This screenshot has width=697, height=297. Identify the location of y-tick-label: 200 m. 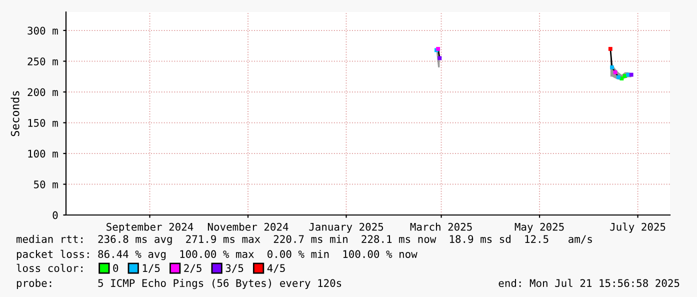
(43, 92).